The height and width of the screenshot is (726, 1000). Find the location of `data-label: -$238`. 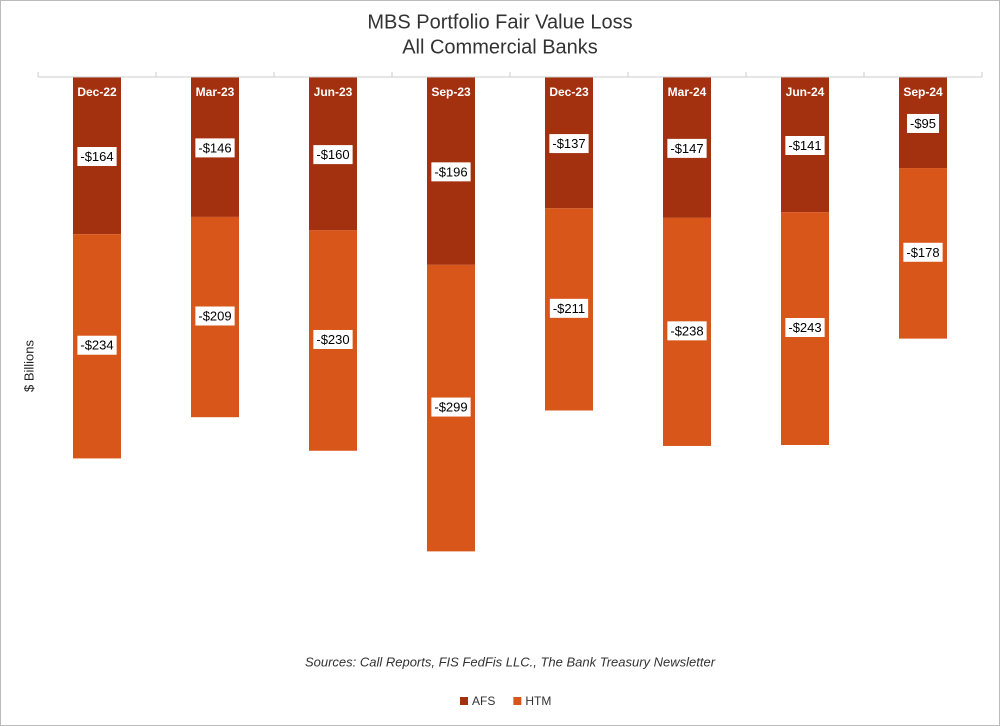

data-label: -$238 is located at coordinates (687, 331).